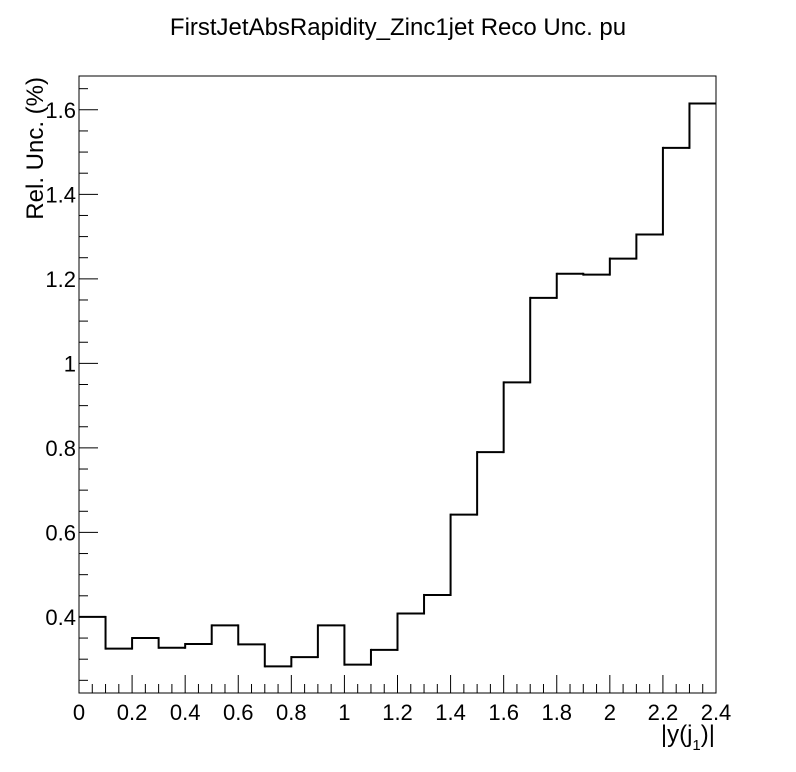  What do you see at coordinates (238, 712) in the screenshot?
I see `x-tick-label: 0.6` at bounding box center [238, 712].